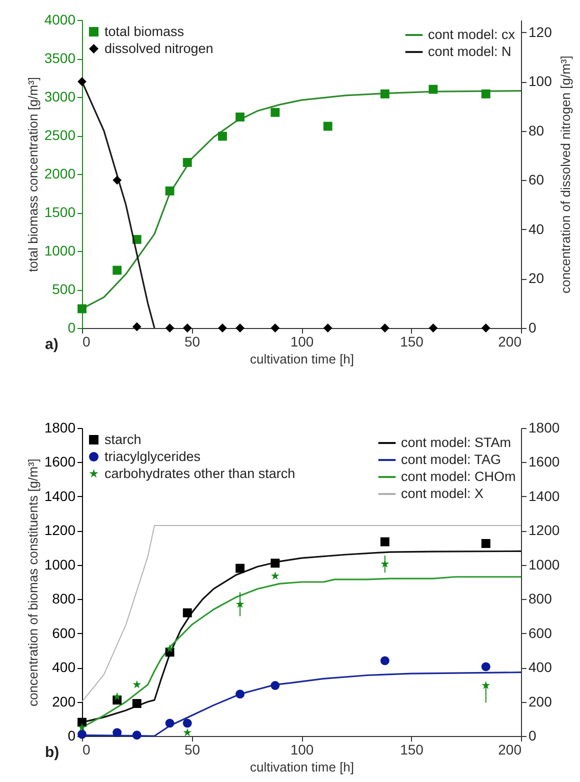 This screenshot has width=580, height=782. Describe the element at coordinates (64, 667) in the screenshot. I see `y-tick-label: 400` at that location.